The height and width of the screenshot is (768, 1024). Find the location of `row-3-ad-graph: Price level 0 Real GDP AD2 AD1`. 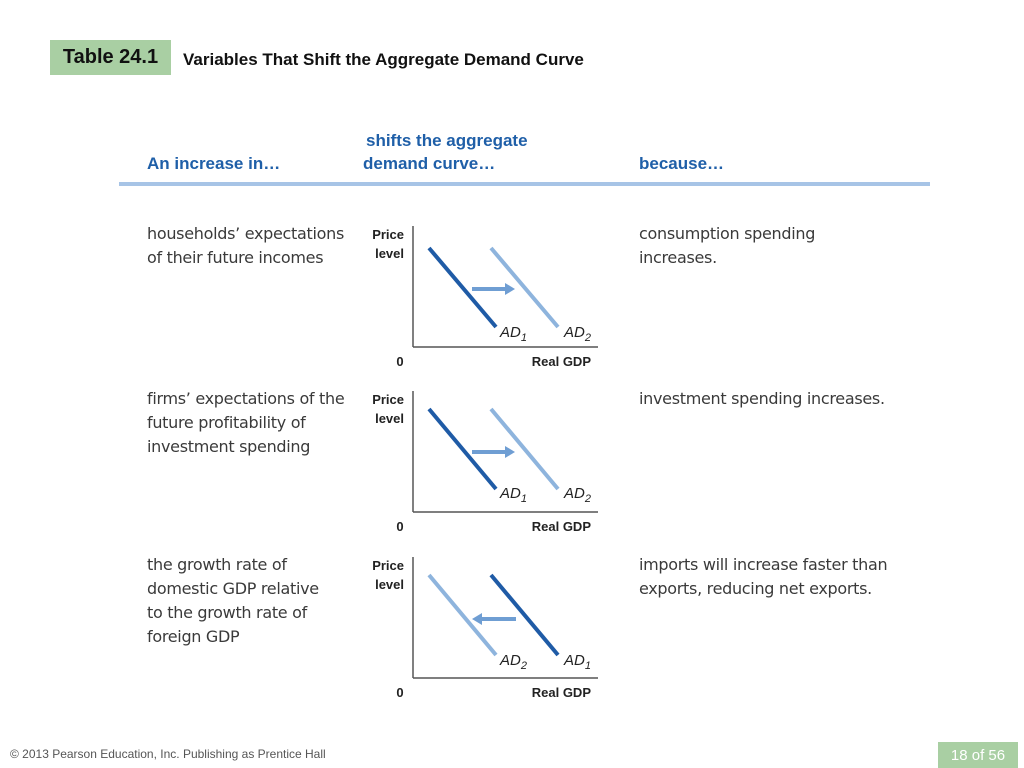

row-3-ad-graph: Price level 0 Real GDP AD2 AD1 is located at coordinates (485, 628).